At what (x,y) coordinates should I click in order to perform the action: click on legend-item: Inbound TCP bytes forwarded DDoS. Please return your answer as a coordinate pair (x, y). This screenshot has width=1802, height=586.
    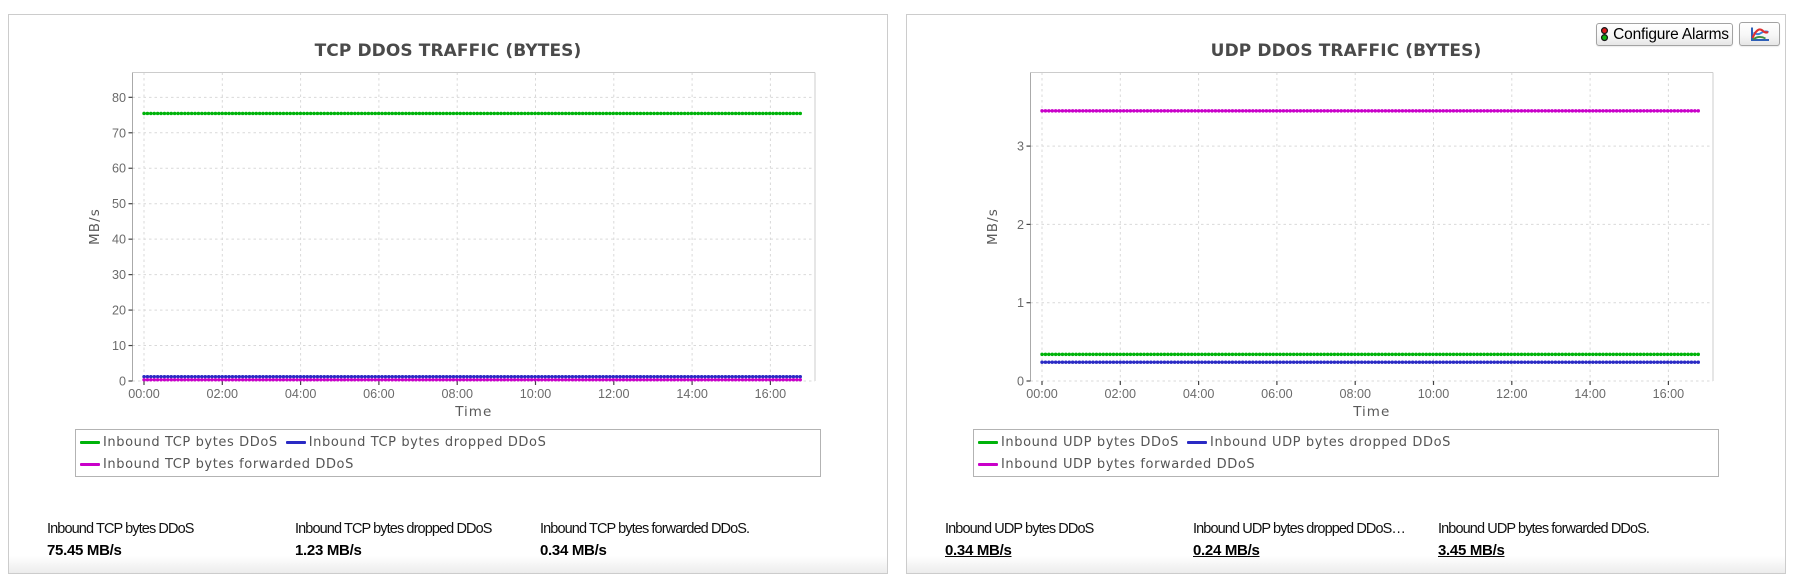
    Looking at the image, I should click on (217, 464).